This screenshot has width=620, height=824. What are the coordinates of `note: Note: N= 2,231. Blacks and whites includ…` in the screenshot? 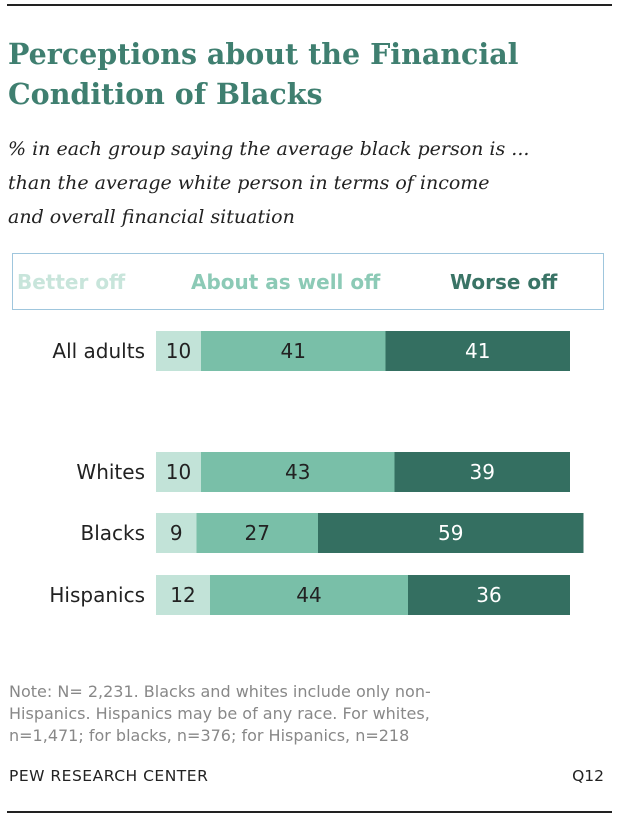 It's located at (304, 714).